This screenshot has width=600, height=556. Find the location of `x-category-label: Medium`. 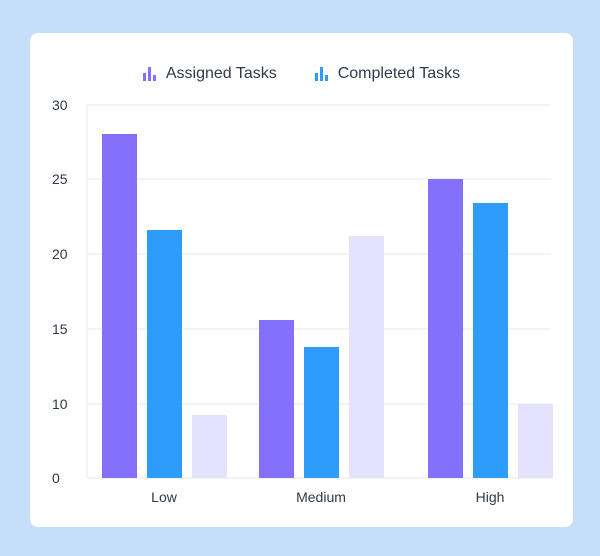

x-category-label: Medium is located at coordinates (321, 497).